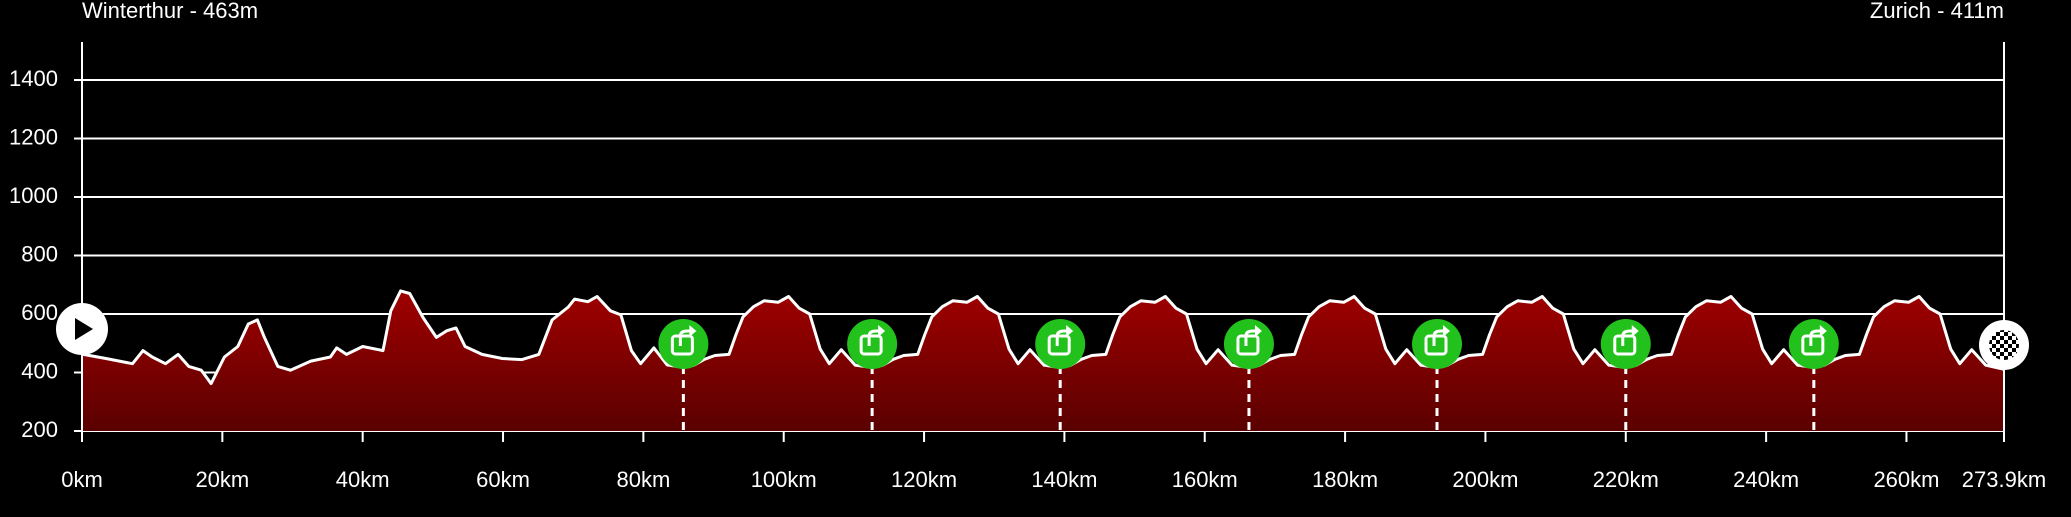  I want to click on start-marker-play, so click(84, 329).